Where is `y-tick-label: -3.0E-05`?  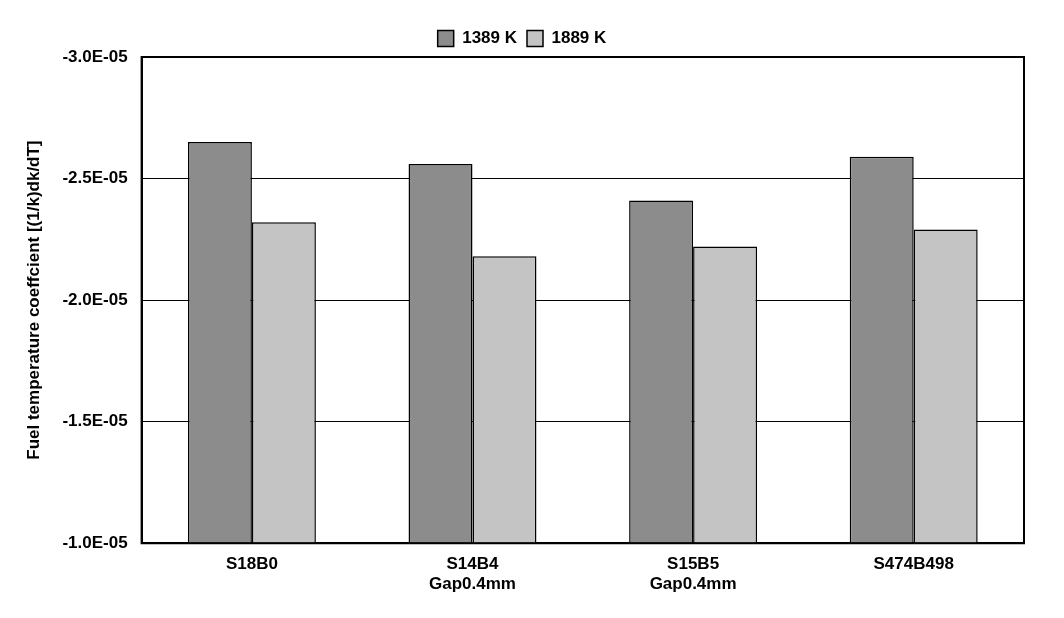
y-tick-label: -3.0E-05 is located at coordinates (95, 56).